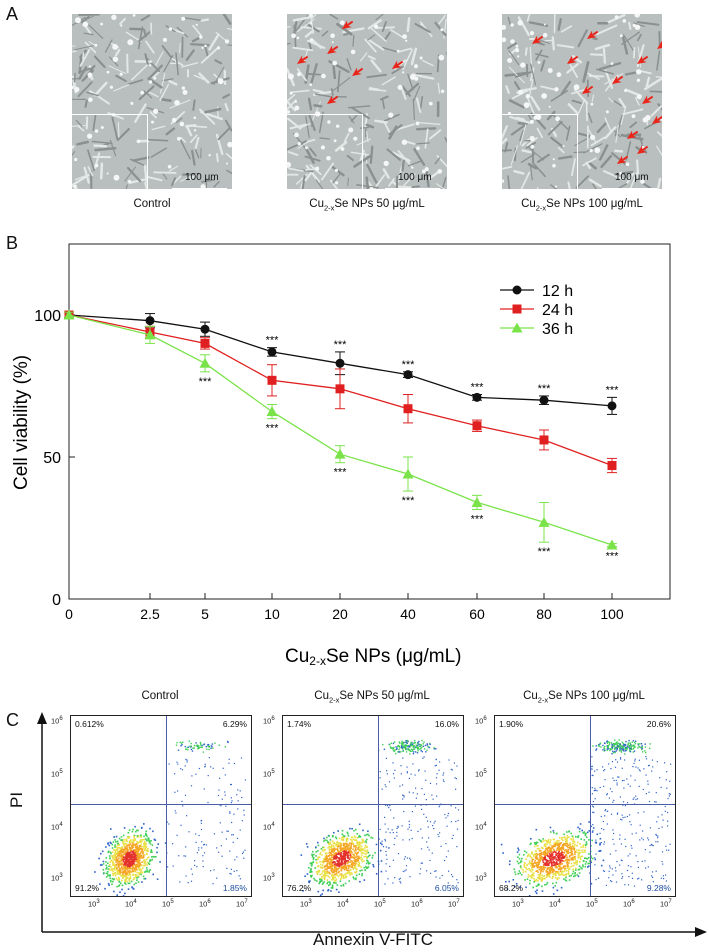 The height and width of the screenshot is (952, 709). Describe the element at coordinates (477, 614) in the screenshot. I see `x-tick-label: 60` at that location.